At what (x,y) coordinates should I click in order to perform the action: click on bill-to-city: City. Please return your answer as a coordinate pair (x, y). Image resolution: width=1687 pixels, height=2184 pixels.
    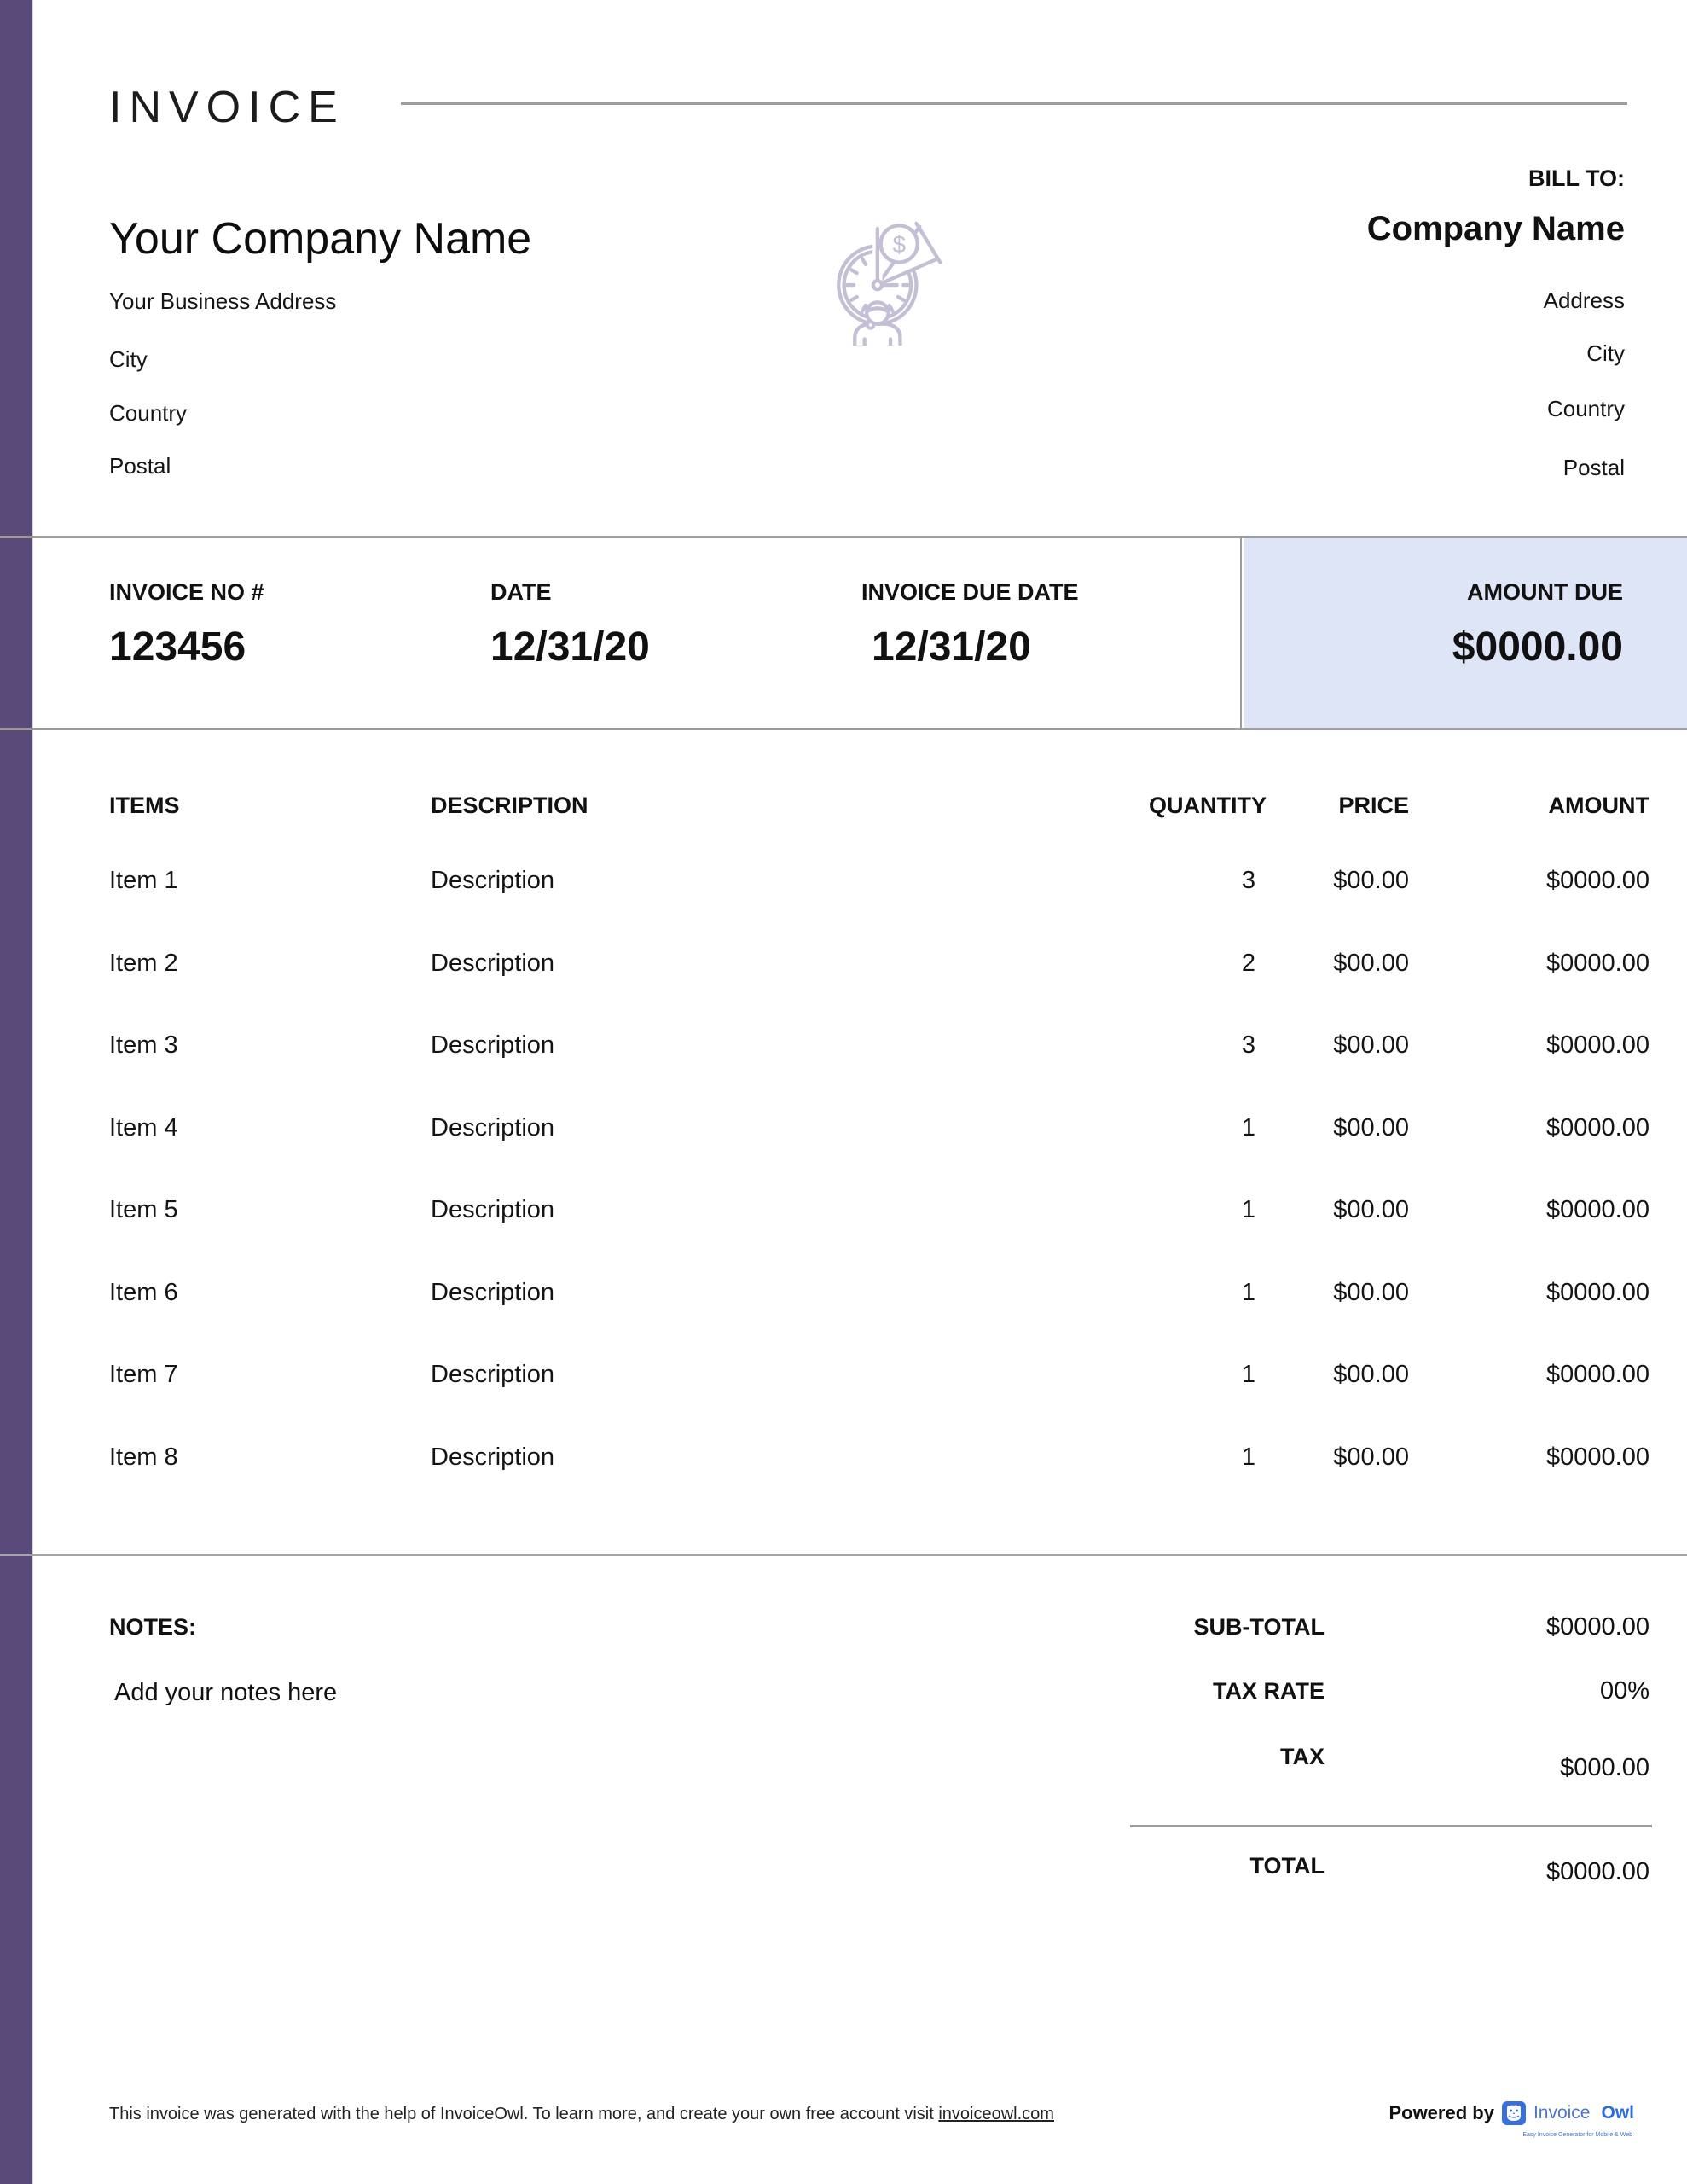
    Looking at the image, I should click on (1605, 353).